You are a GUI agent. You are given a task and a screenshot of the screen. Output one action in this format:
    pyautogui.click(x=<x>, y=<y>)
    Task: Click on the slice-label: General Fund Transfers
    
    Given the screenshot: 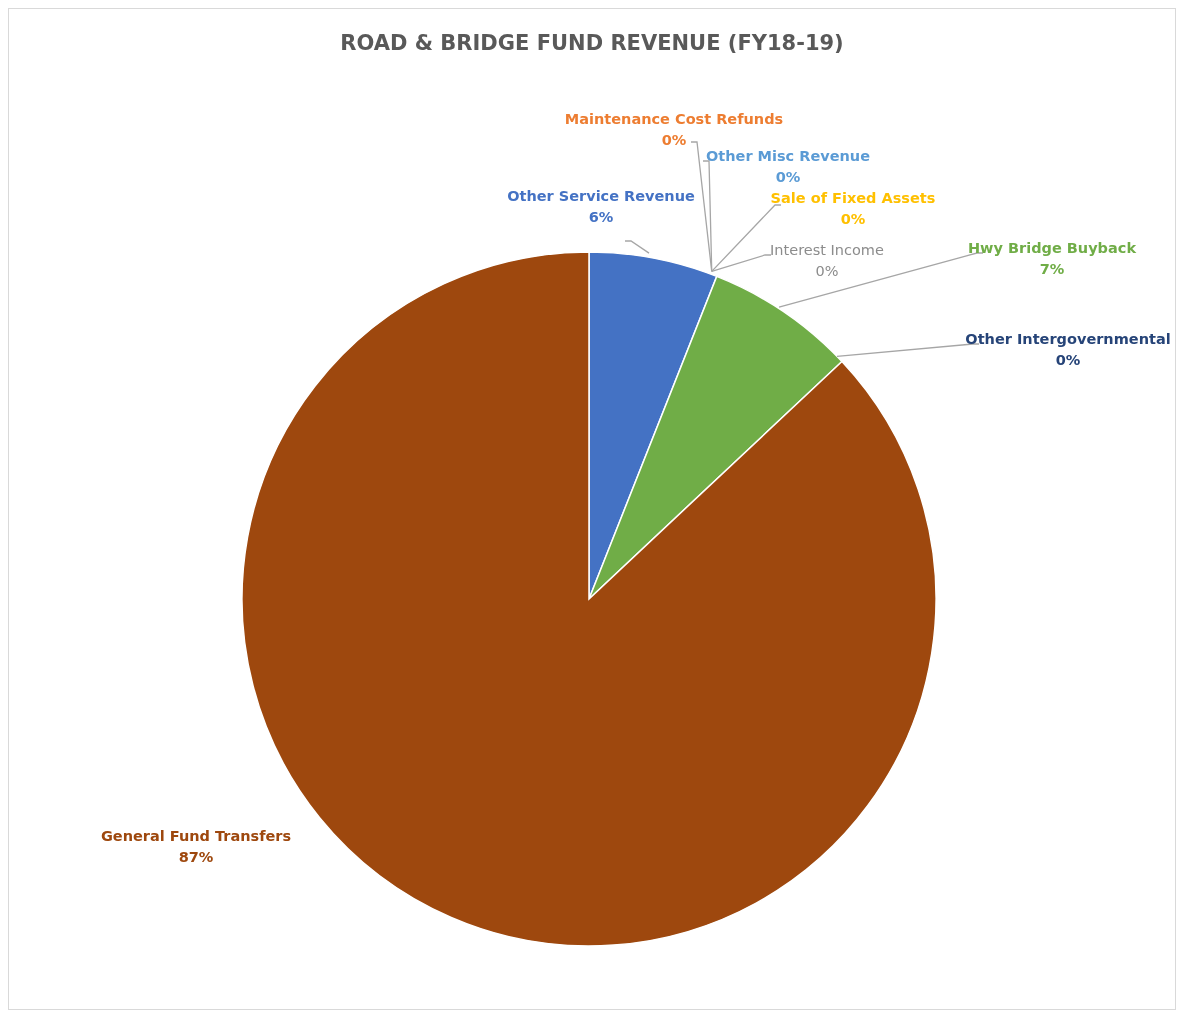 What is the action you would take?
    pyautogui.click(x=196, y=836)
    